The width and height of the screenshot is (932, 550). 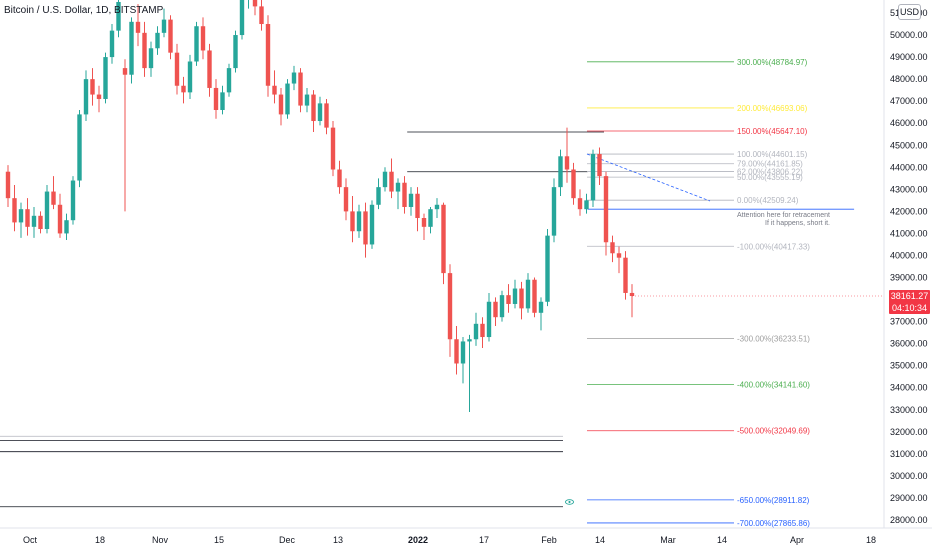 What do you see at coordinates (909, 79) in the screenshot?
I see `price-tick-label: 48000.00` at bounding box center [909, 79].